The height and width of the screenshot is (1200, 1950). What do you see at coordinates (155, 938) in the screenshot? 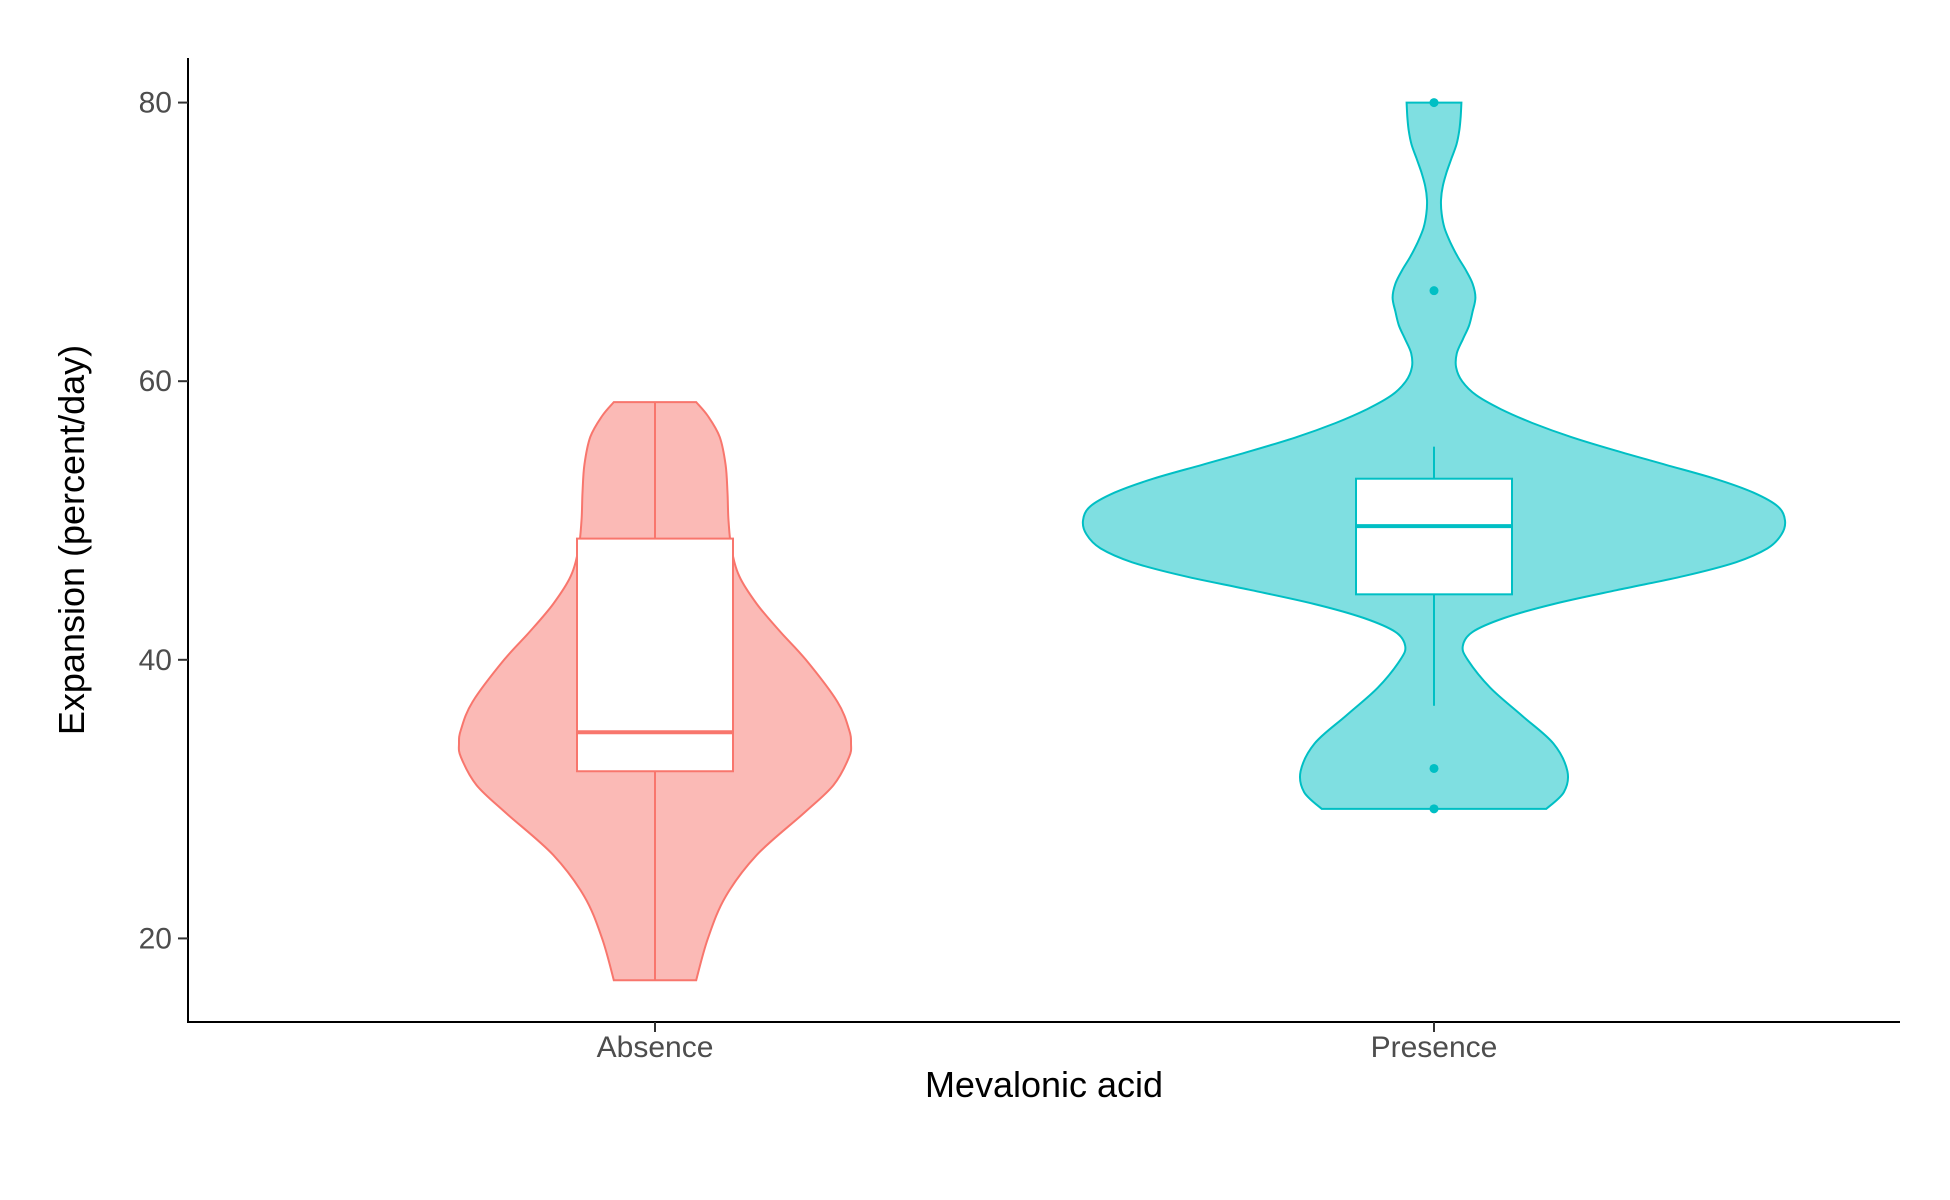
I see `y-tick-label: 20` at bounding box center [155, 938].